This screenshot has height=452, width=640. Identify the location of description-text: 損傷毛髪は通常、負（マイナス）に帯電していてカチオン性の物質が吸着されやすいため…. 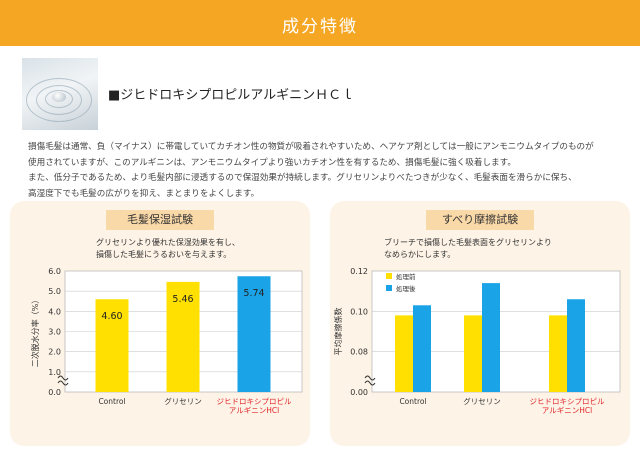
(328, 171).